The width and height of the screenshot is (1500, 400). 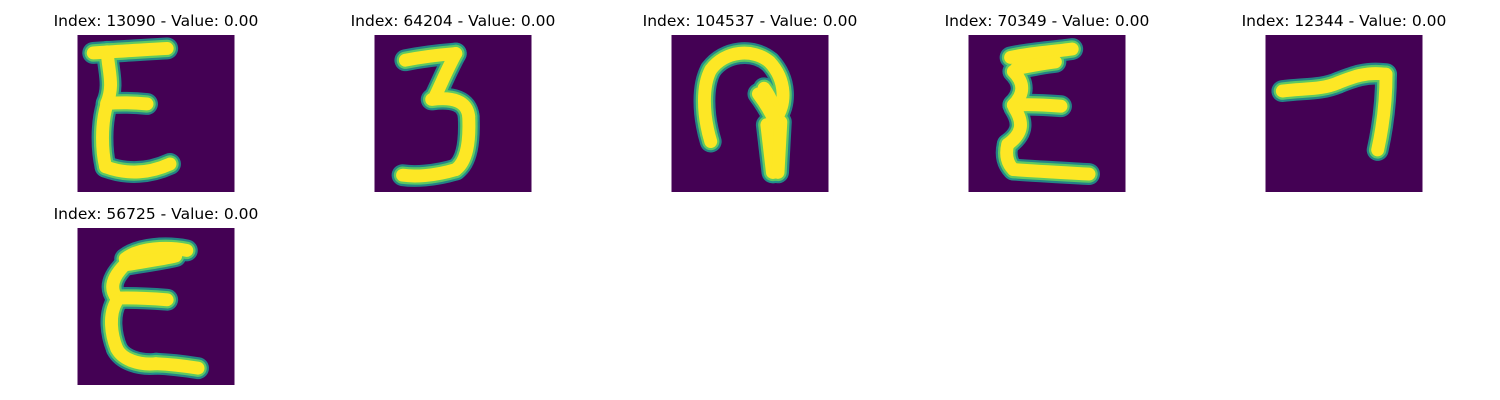 I want to click on panel-title: Index: 64204 - Value: 0.00, so click(x=453, y=21).